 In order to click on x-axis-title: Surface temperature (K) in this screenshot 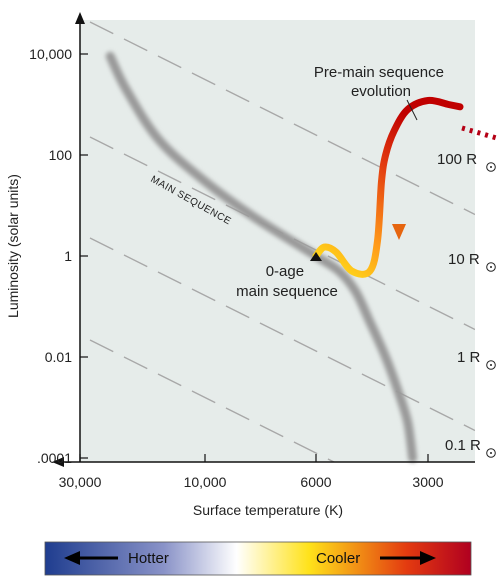, I will do `click(268, 510)`.